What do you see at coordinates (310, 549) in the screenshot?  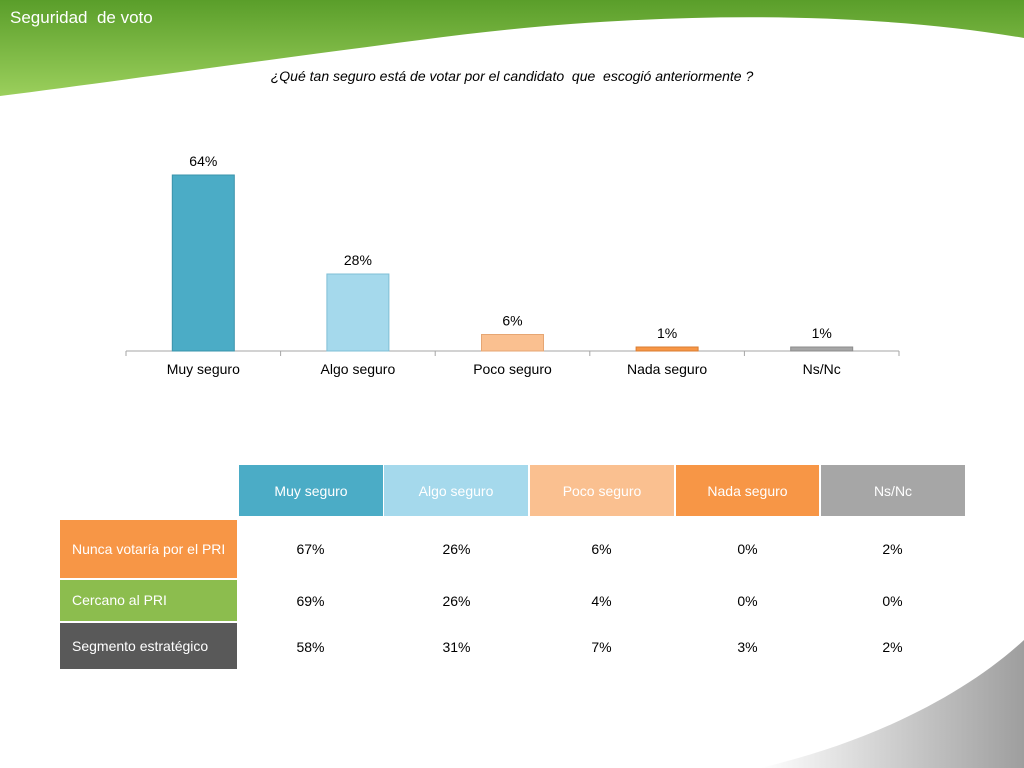 I see `table-cell: 67%` at bounding box center [310, 549].